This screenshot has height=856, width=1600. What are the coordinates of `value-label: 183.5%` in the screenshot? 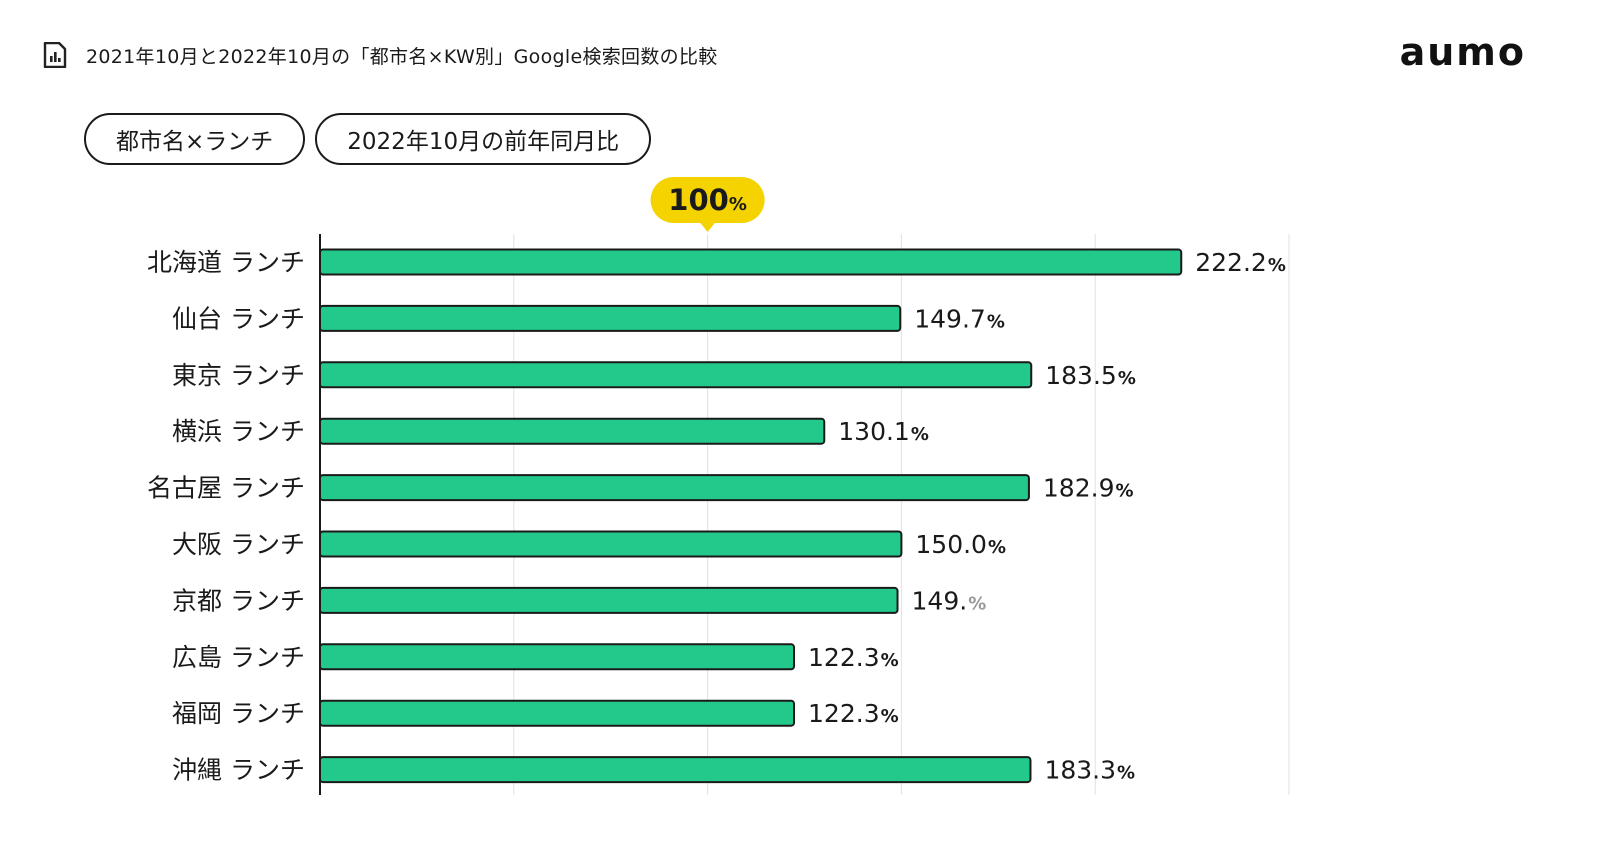 It's located at (1090, 375).